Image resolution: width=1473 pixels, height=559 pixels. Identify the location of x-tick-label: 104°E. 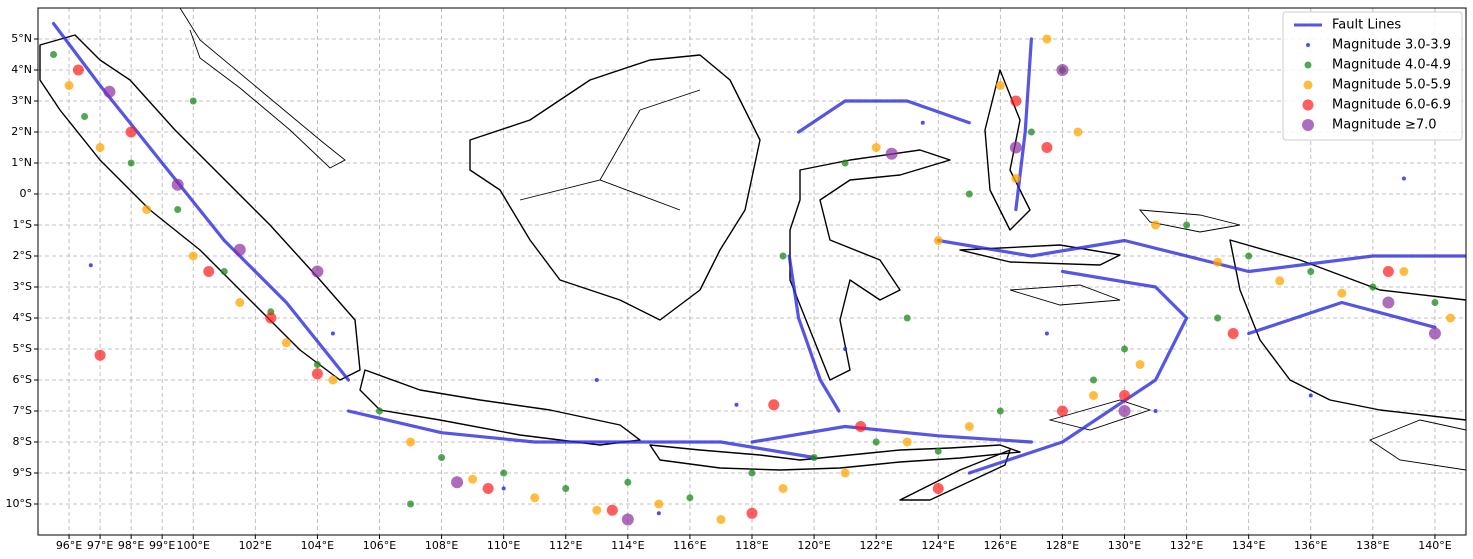
(317, 545).